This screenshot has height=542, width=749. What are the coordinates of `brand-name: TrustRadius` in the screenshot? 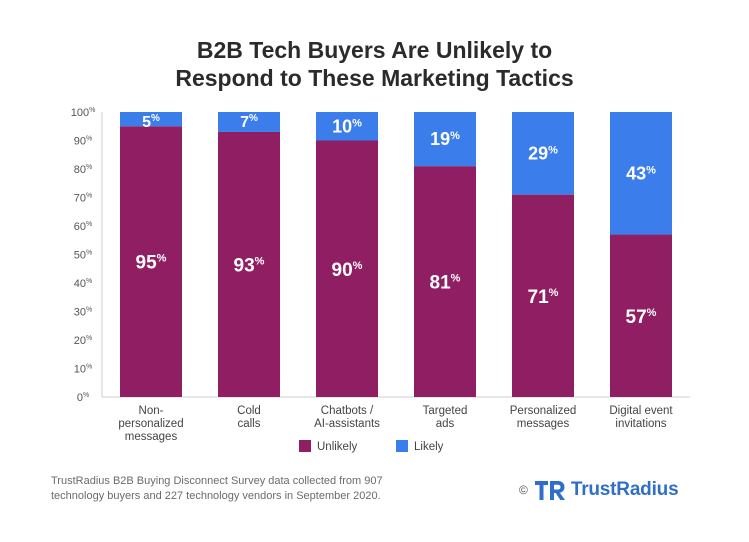 It's located at (624, 489).